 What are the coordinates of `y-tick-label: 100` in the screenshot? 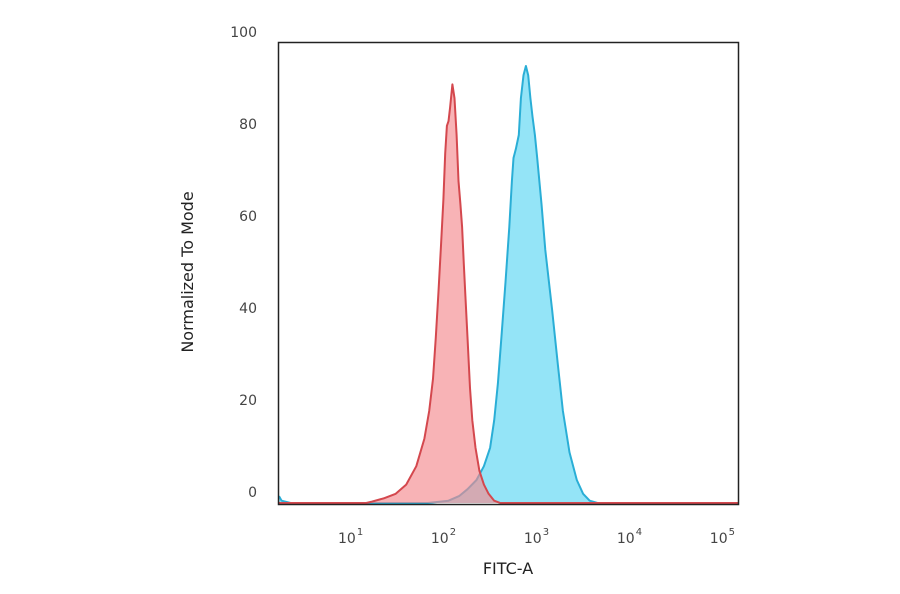 It's located at (243, 33).